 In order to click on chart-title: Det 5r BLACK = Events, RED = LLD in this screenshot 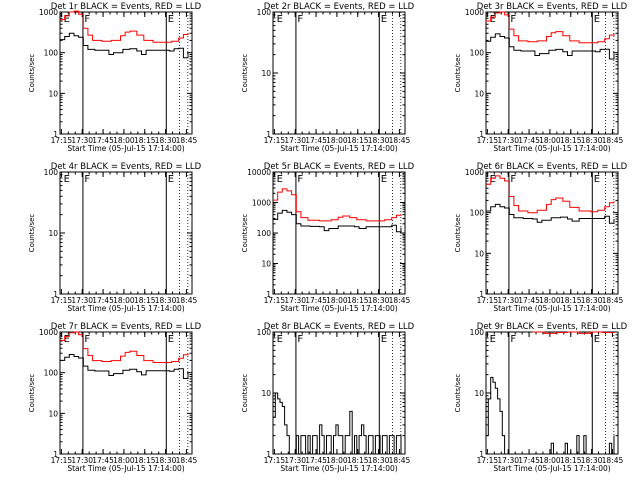, I will do `click(339, 167)`.